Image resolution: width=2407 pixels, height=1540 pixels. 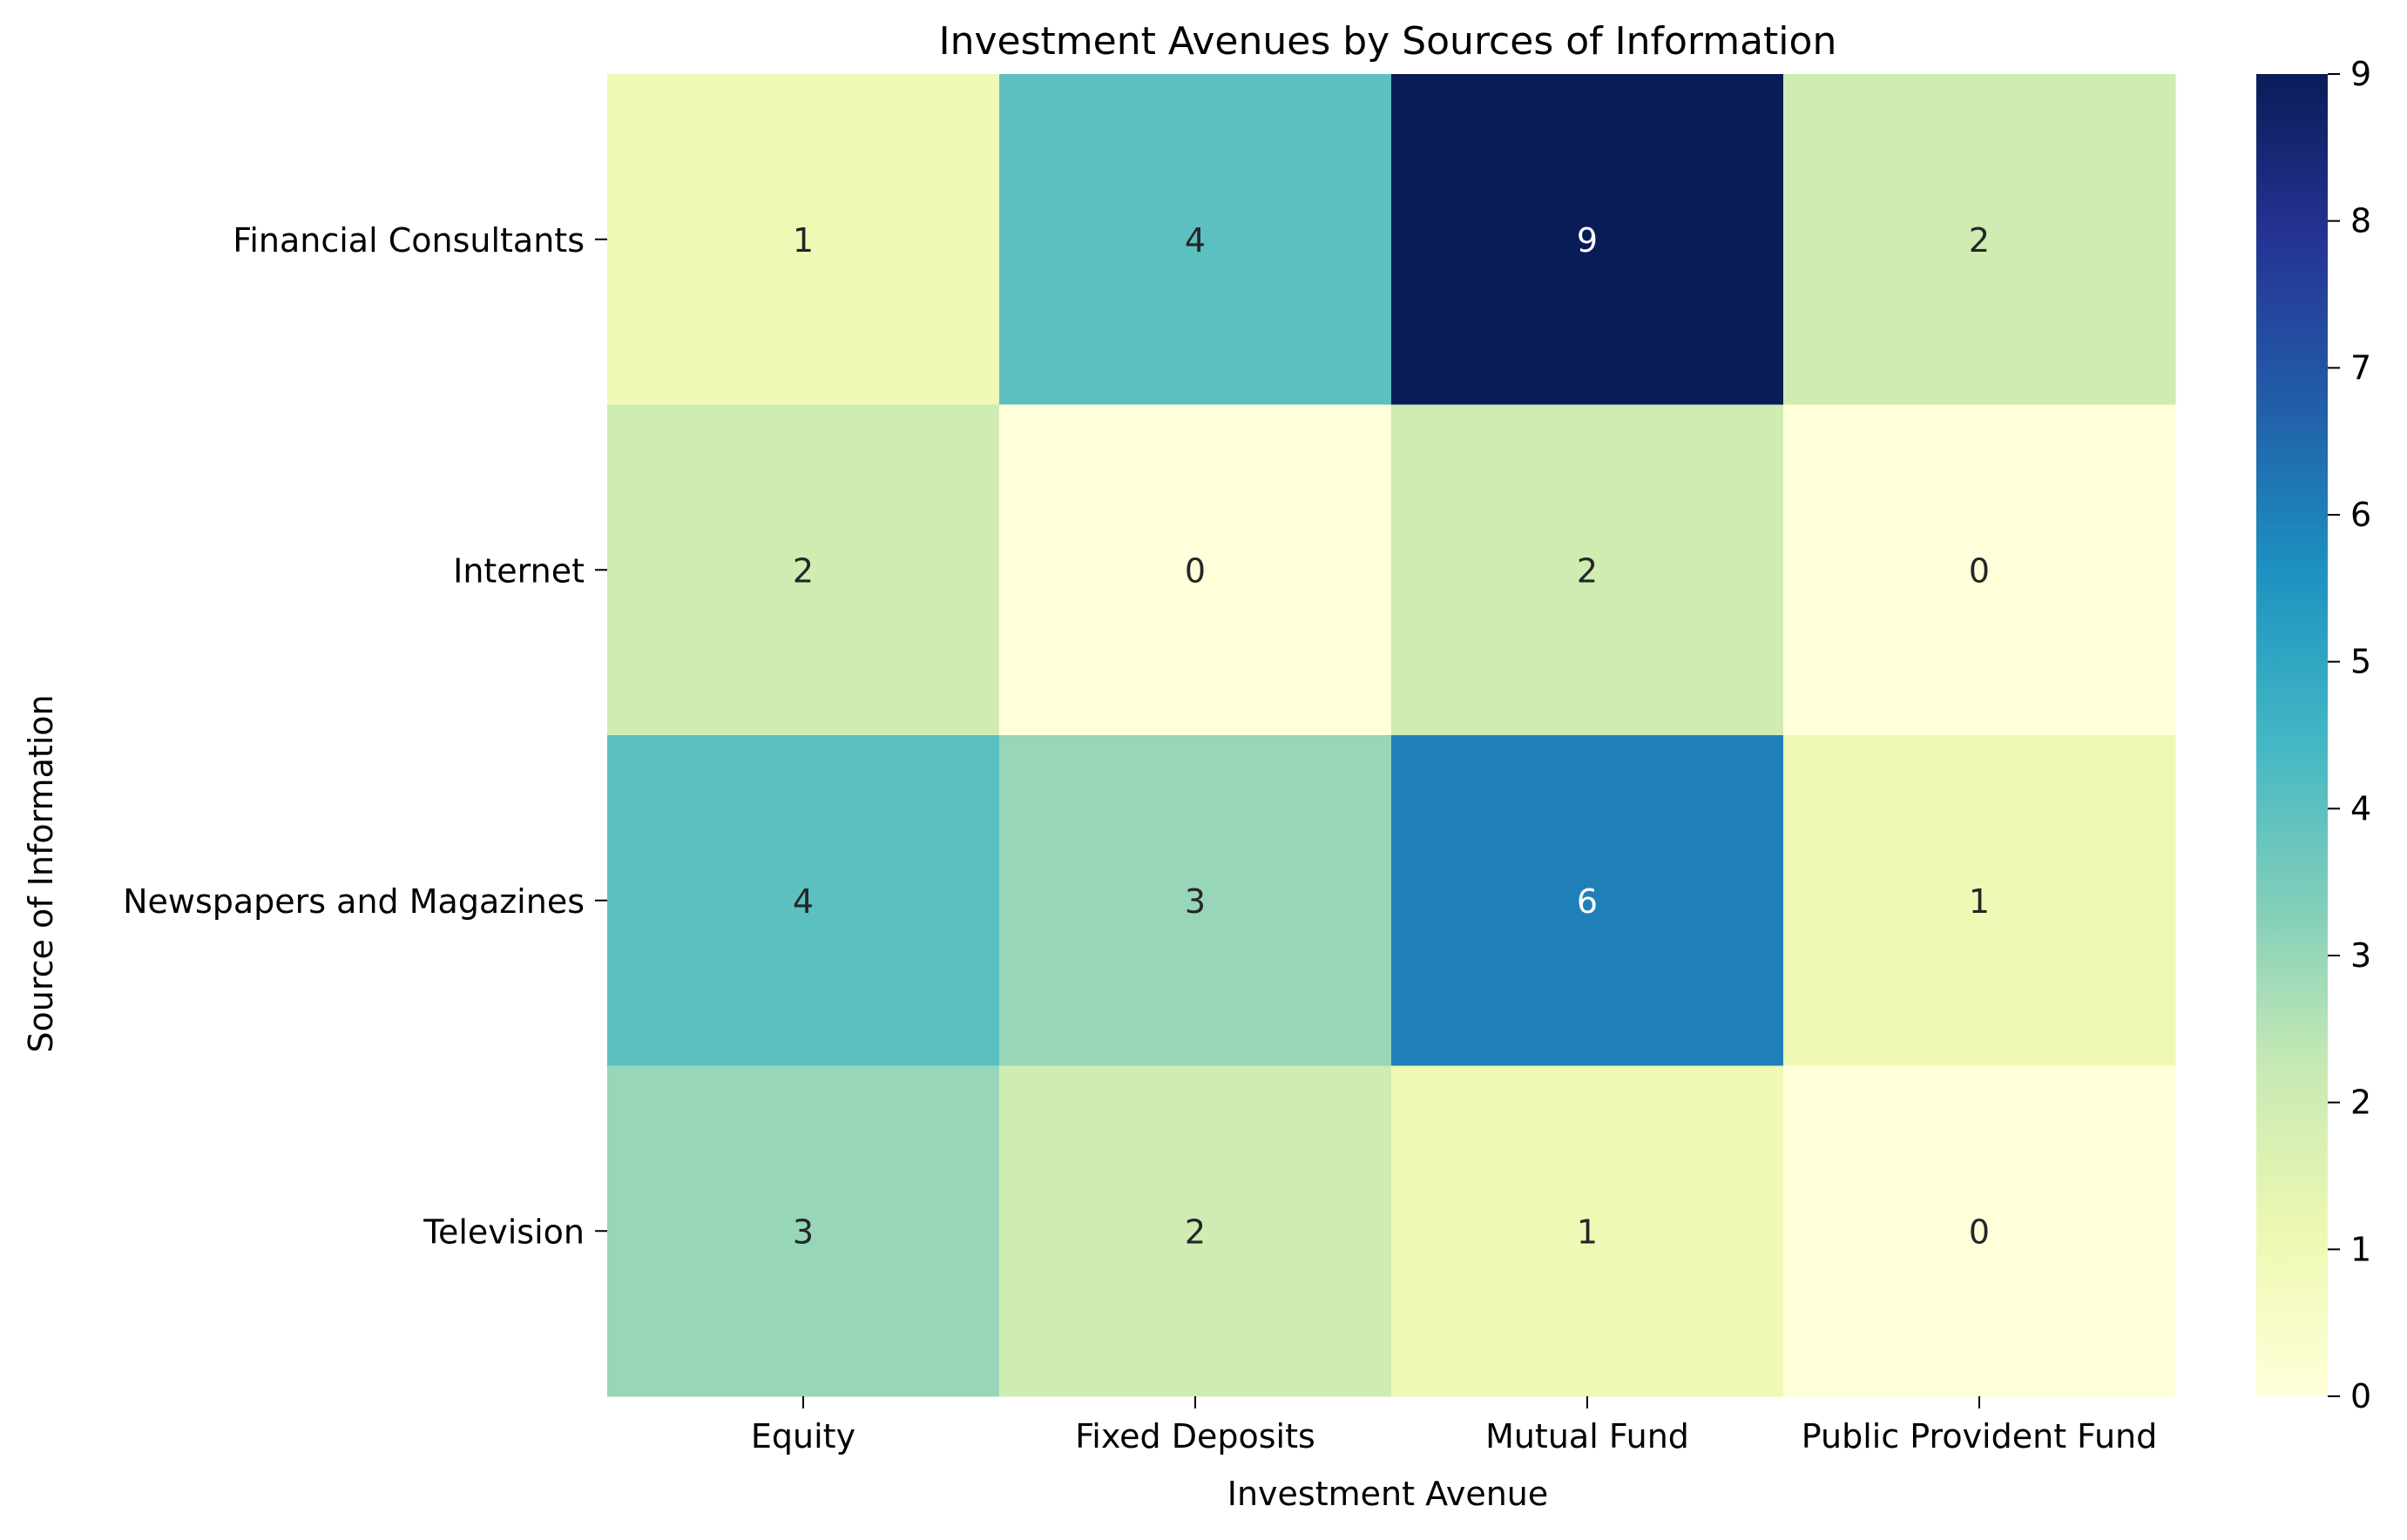 What do you see at coordinates (2360, 74) in the screenshot?
I see `colorbar-tick-label: 9` at bounding box center [2360, 74].